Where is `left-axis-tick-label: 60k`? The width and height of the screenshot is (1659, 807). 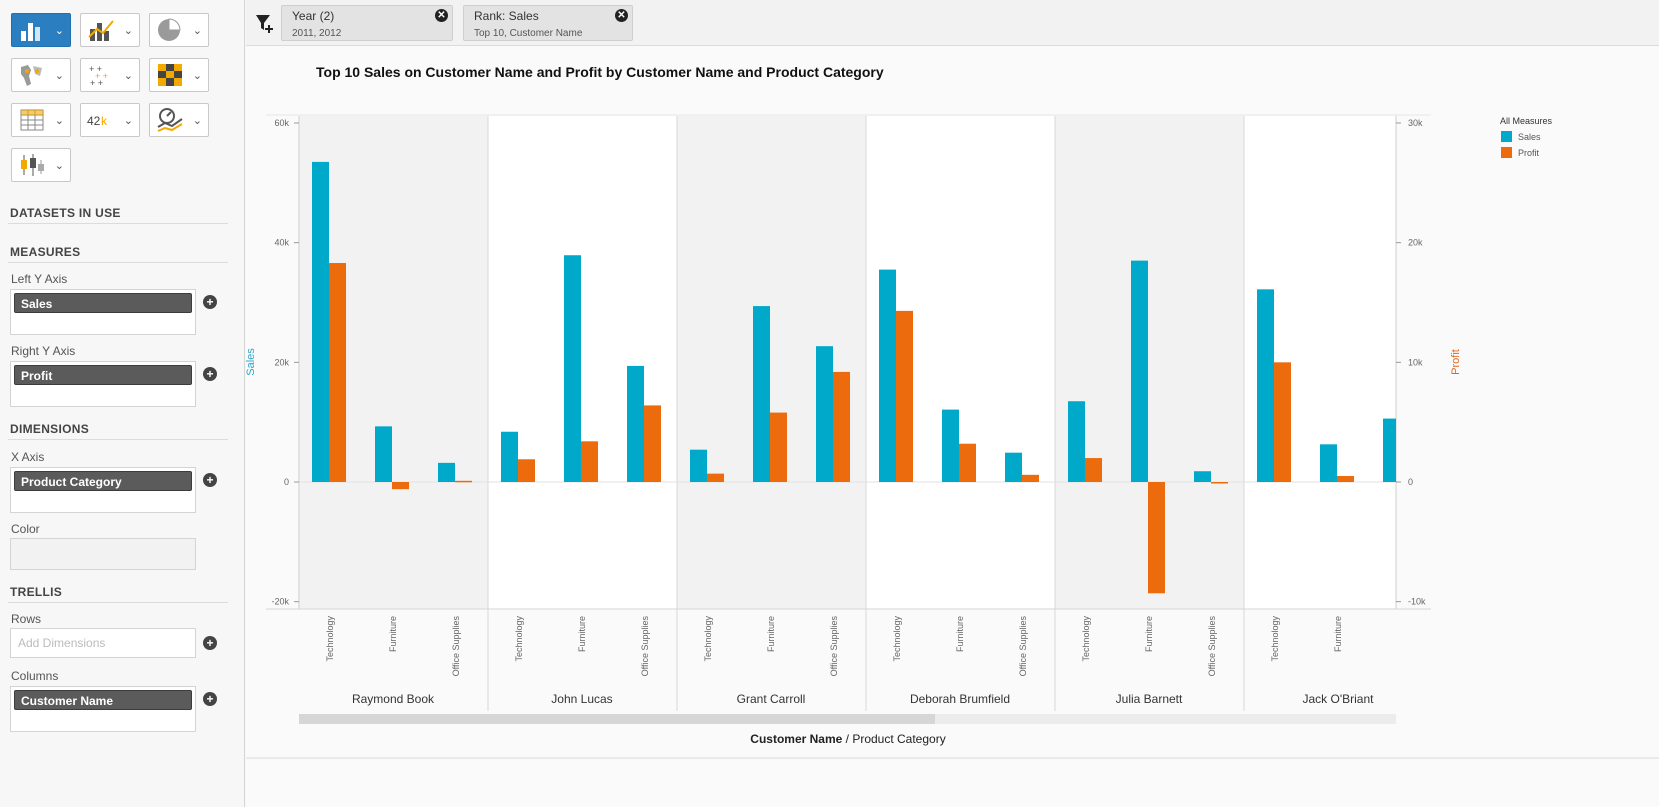
left-axis-tick-label: 60k is located at coordinates (281, 123).